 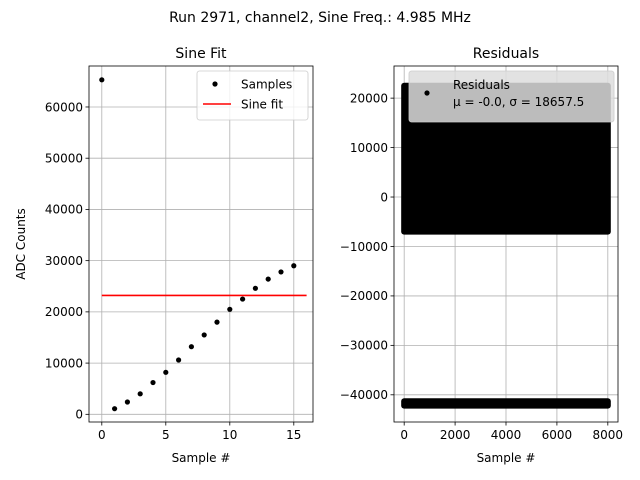 What do you see at coordinates (64, 107) in the screenshot?
I see `y-tick-label: 60000` at bounding box center [64, 107].